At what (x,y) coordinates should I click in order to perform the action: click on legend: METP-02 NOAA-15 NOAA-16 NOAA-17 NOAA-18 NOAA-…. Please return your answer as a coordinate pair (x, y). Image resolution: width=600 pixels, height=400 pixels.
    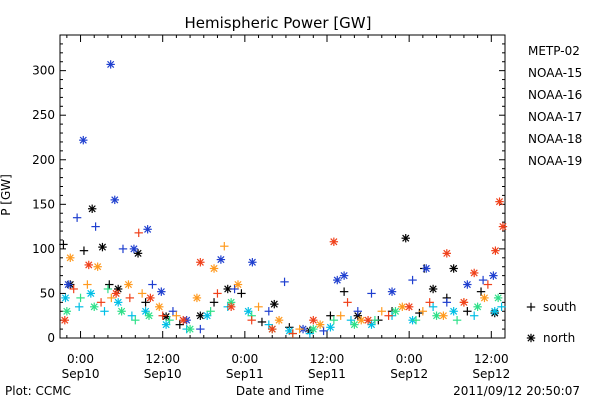
    Looking at the image, I should click on (554, 194).